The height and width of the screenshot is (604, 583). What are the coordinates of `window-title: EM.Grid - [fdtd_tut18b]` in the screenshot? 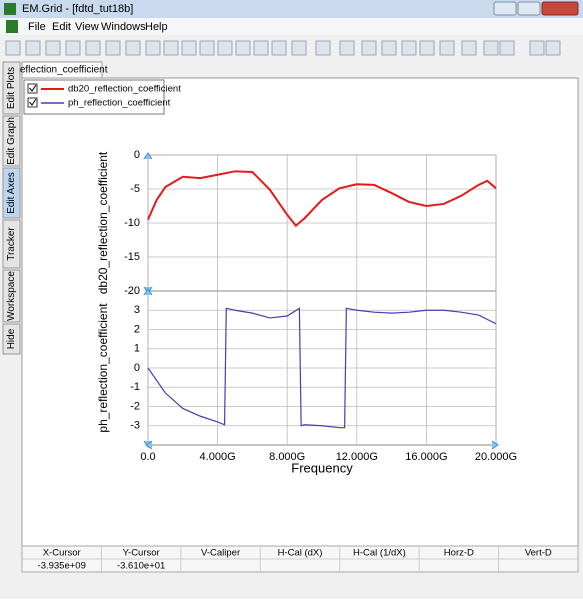 It's located at (77, 9).